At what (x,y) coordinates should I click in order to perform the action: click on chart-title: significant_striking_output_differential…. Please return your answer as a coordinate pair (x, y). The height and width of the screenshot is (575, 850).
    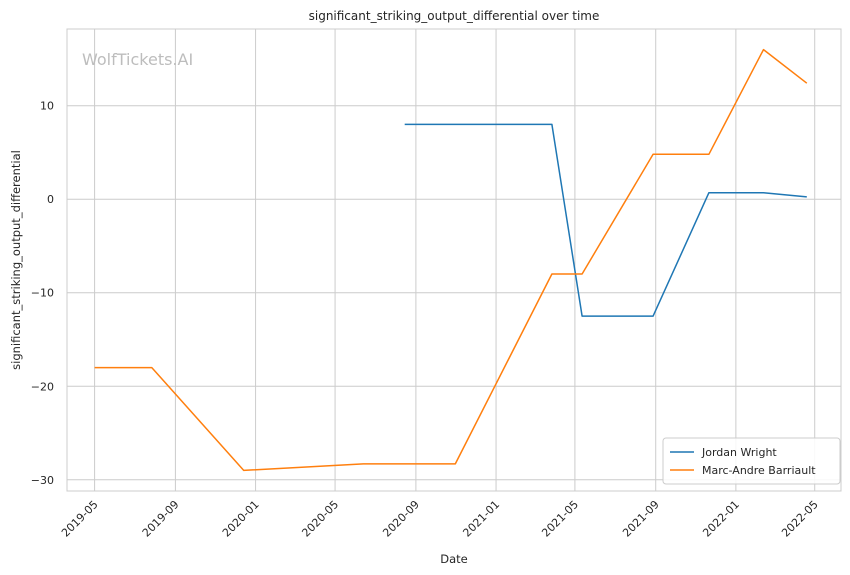
    Looking at the image, I should click on (454, 16).